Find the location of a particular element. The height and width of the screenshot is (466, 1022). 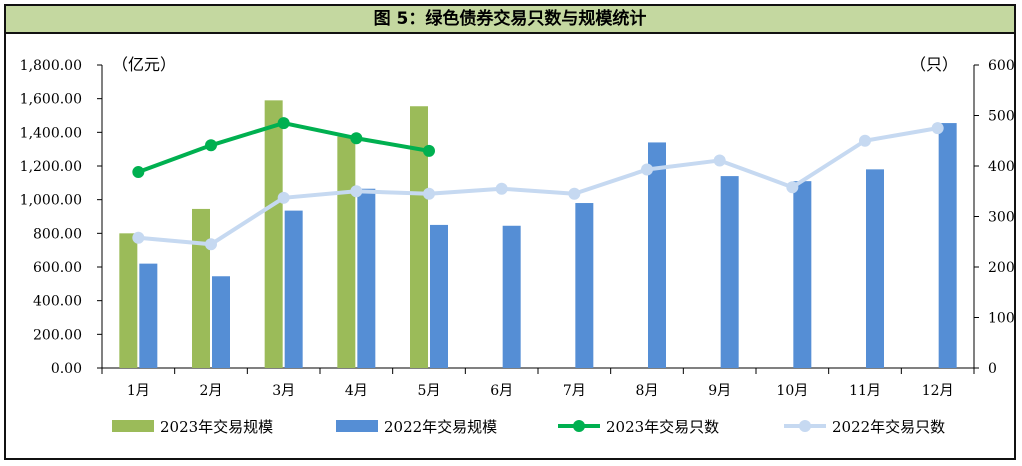

x-tick-label: 10月 is located at coordinates (792, 391).